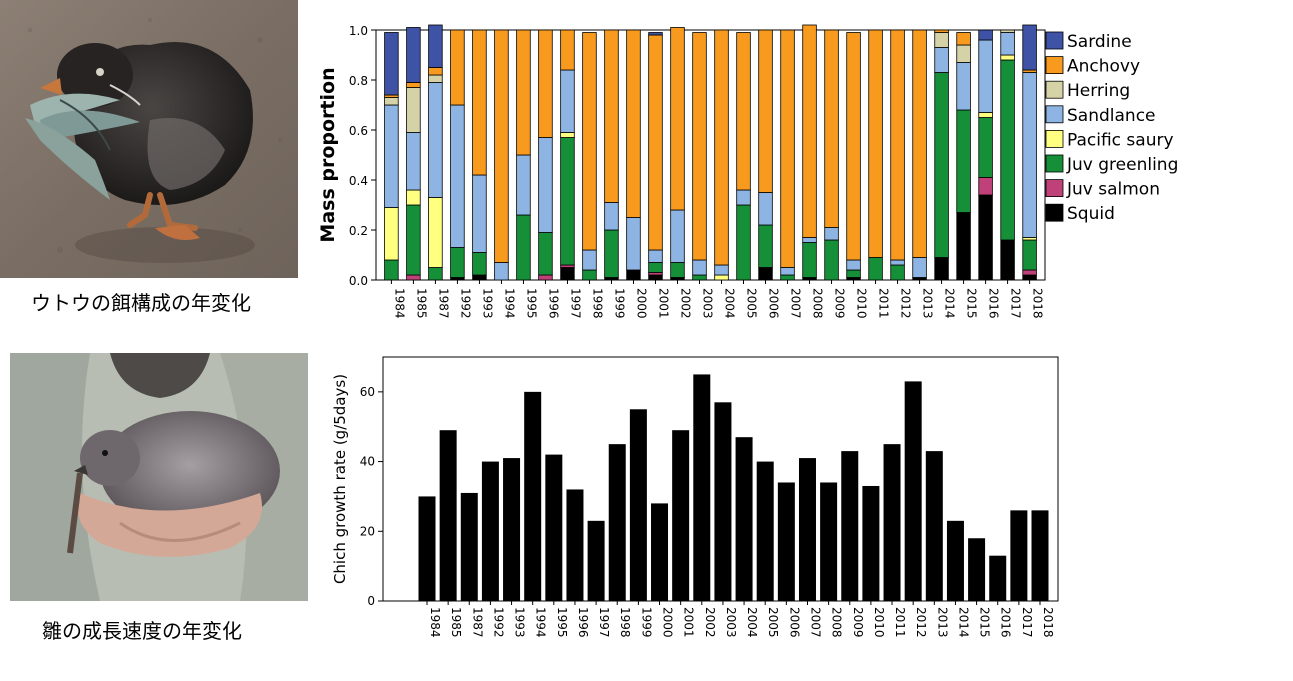 This screenshot has width=1293, height=681. Describe the element at coordinates (1038, 303) in the screenshot. I see `x-tick-label: 2018` at that location.